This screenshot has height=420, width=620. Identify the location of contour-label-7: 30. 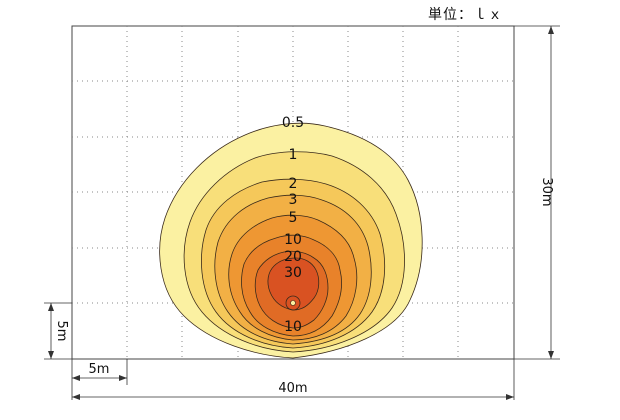
(293, 273).